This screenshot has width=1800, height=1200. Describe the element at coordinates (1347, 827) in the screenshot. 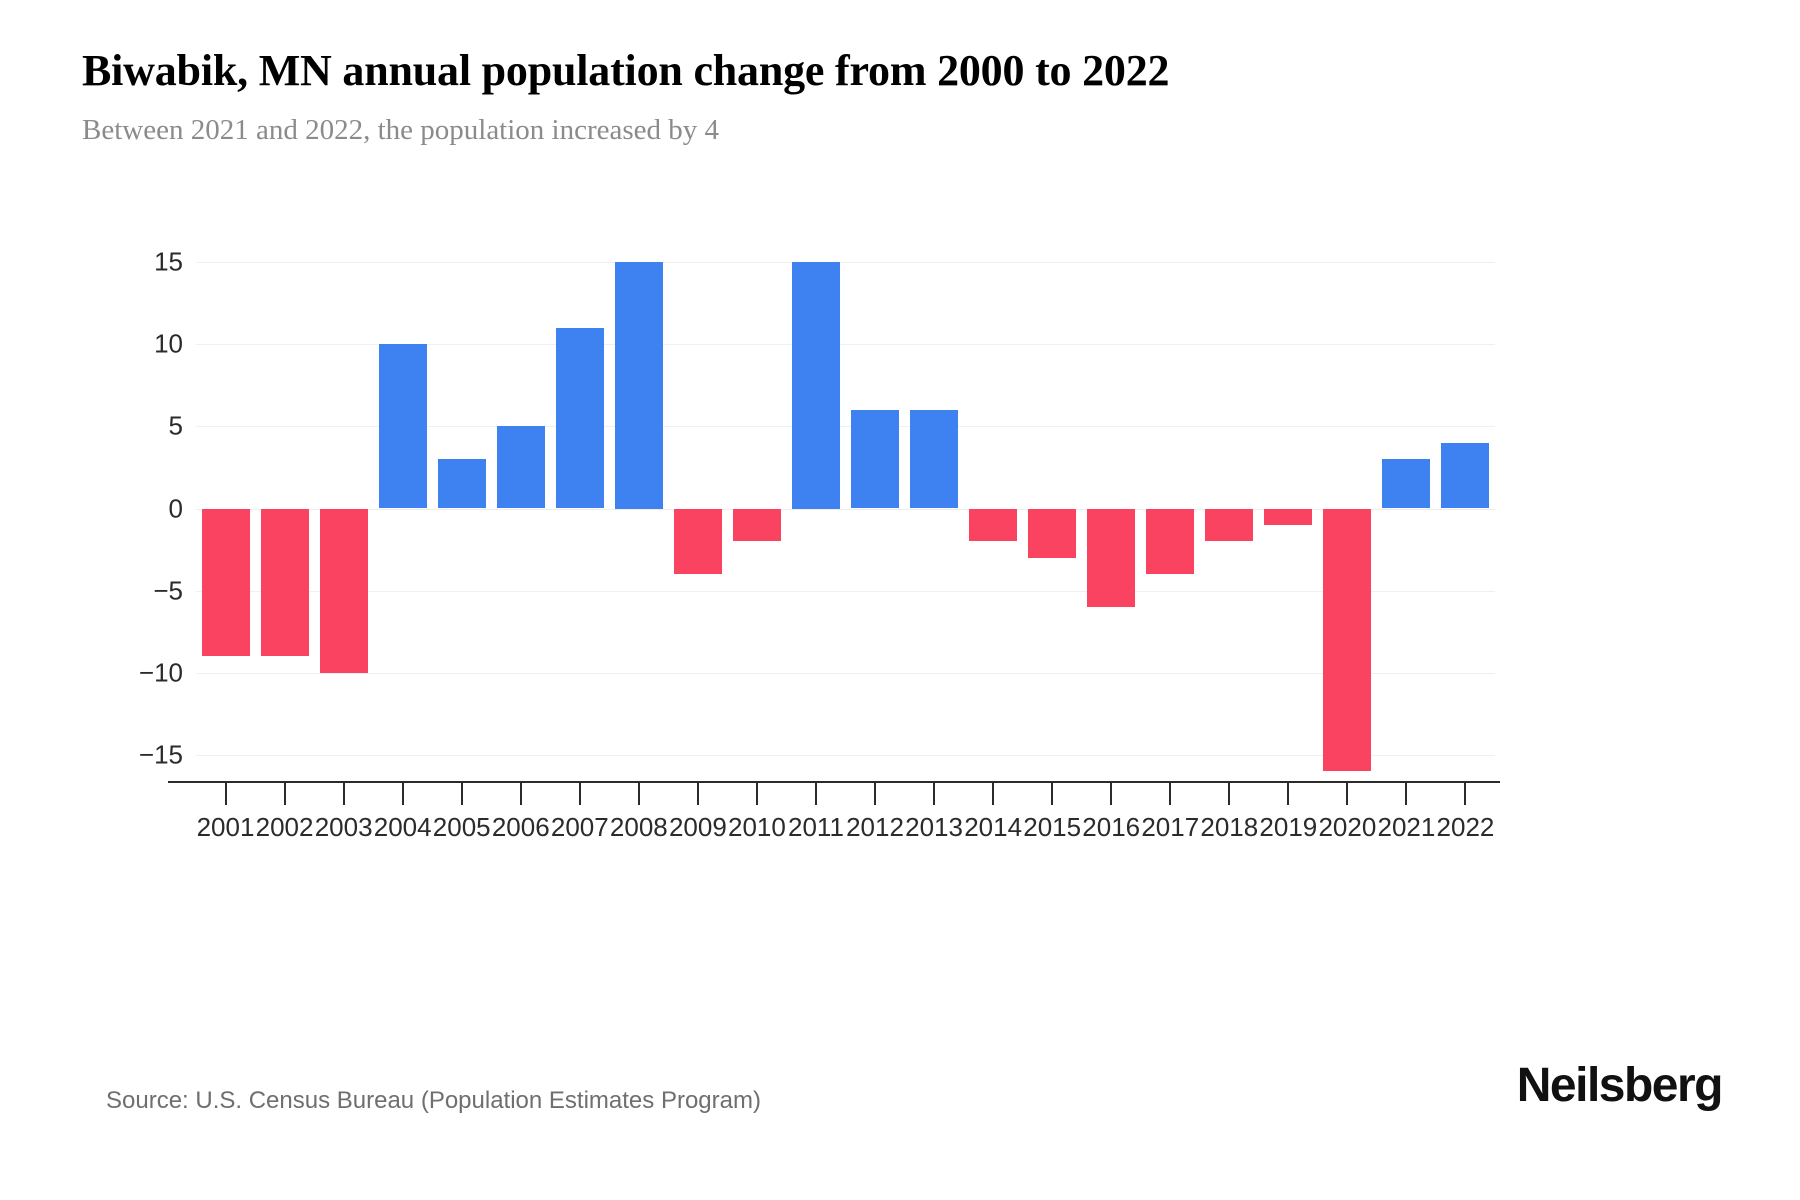

I see `x-tick-label: 2020` at that location.